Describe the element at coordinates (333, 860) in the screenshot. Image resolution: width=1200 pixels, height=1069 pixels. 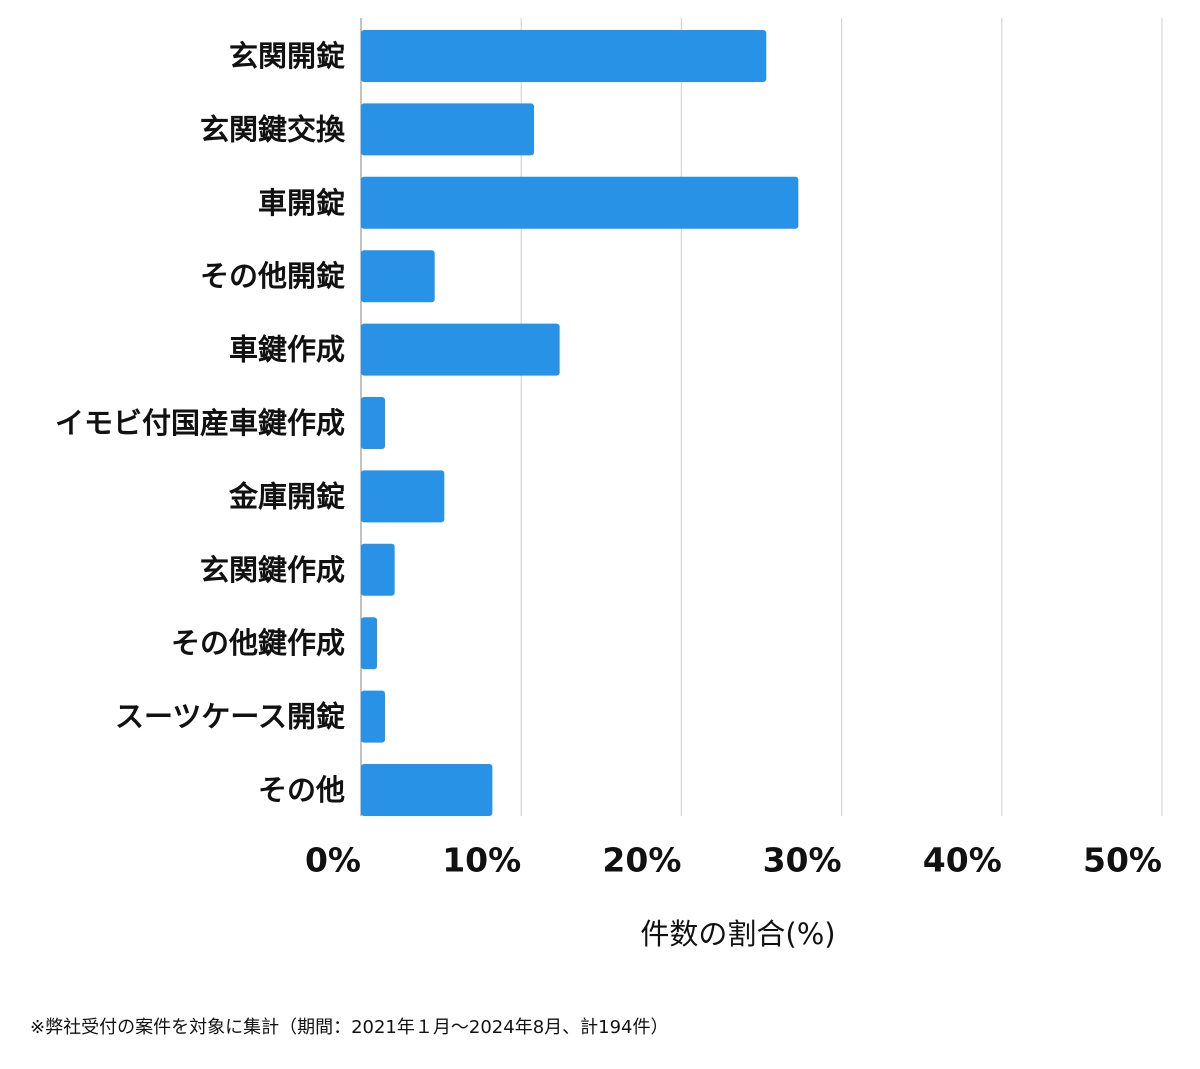
I see `x-tick-label: 0%` at that location.